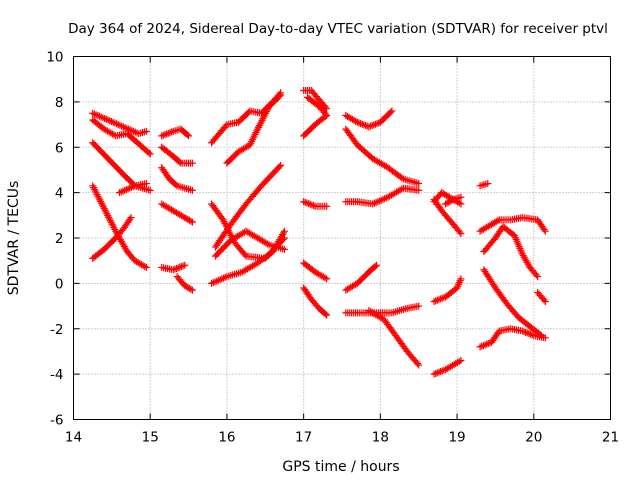 The width and height of the screenshot is (640, 480). I want to click on x-tick-label: 20, so click(533, 438).